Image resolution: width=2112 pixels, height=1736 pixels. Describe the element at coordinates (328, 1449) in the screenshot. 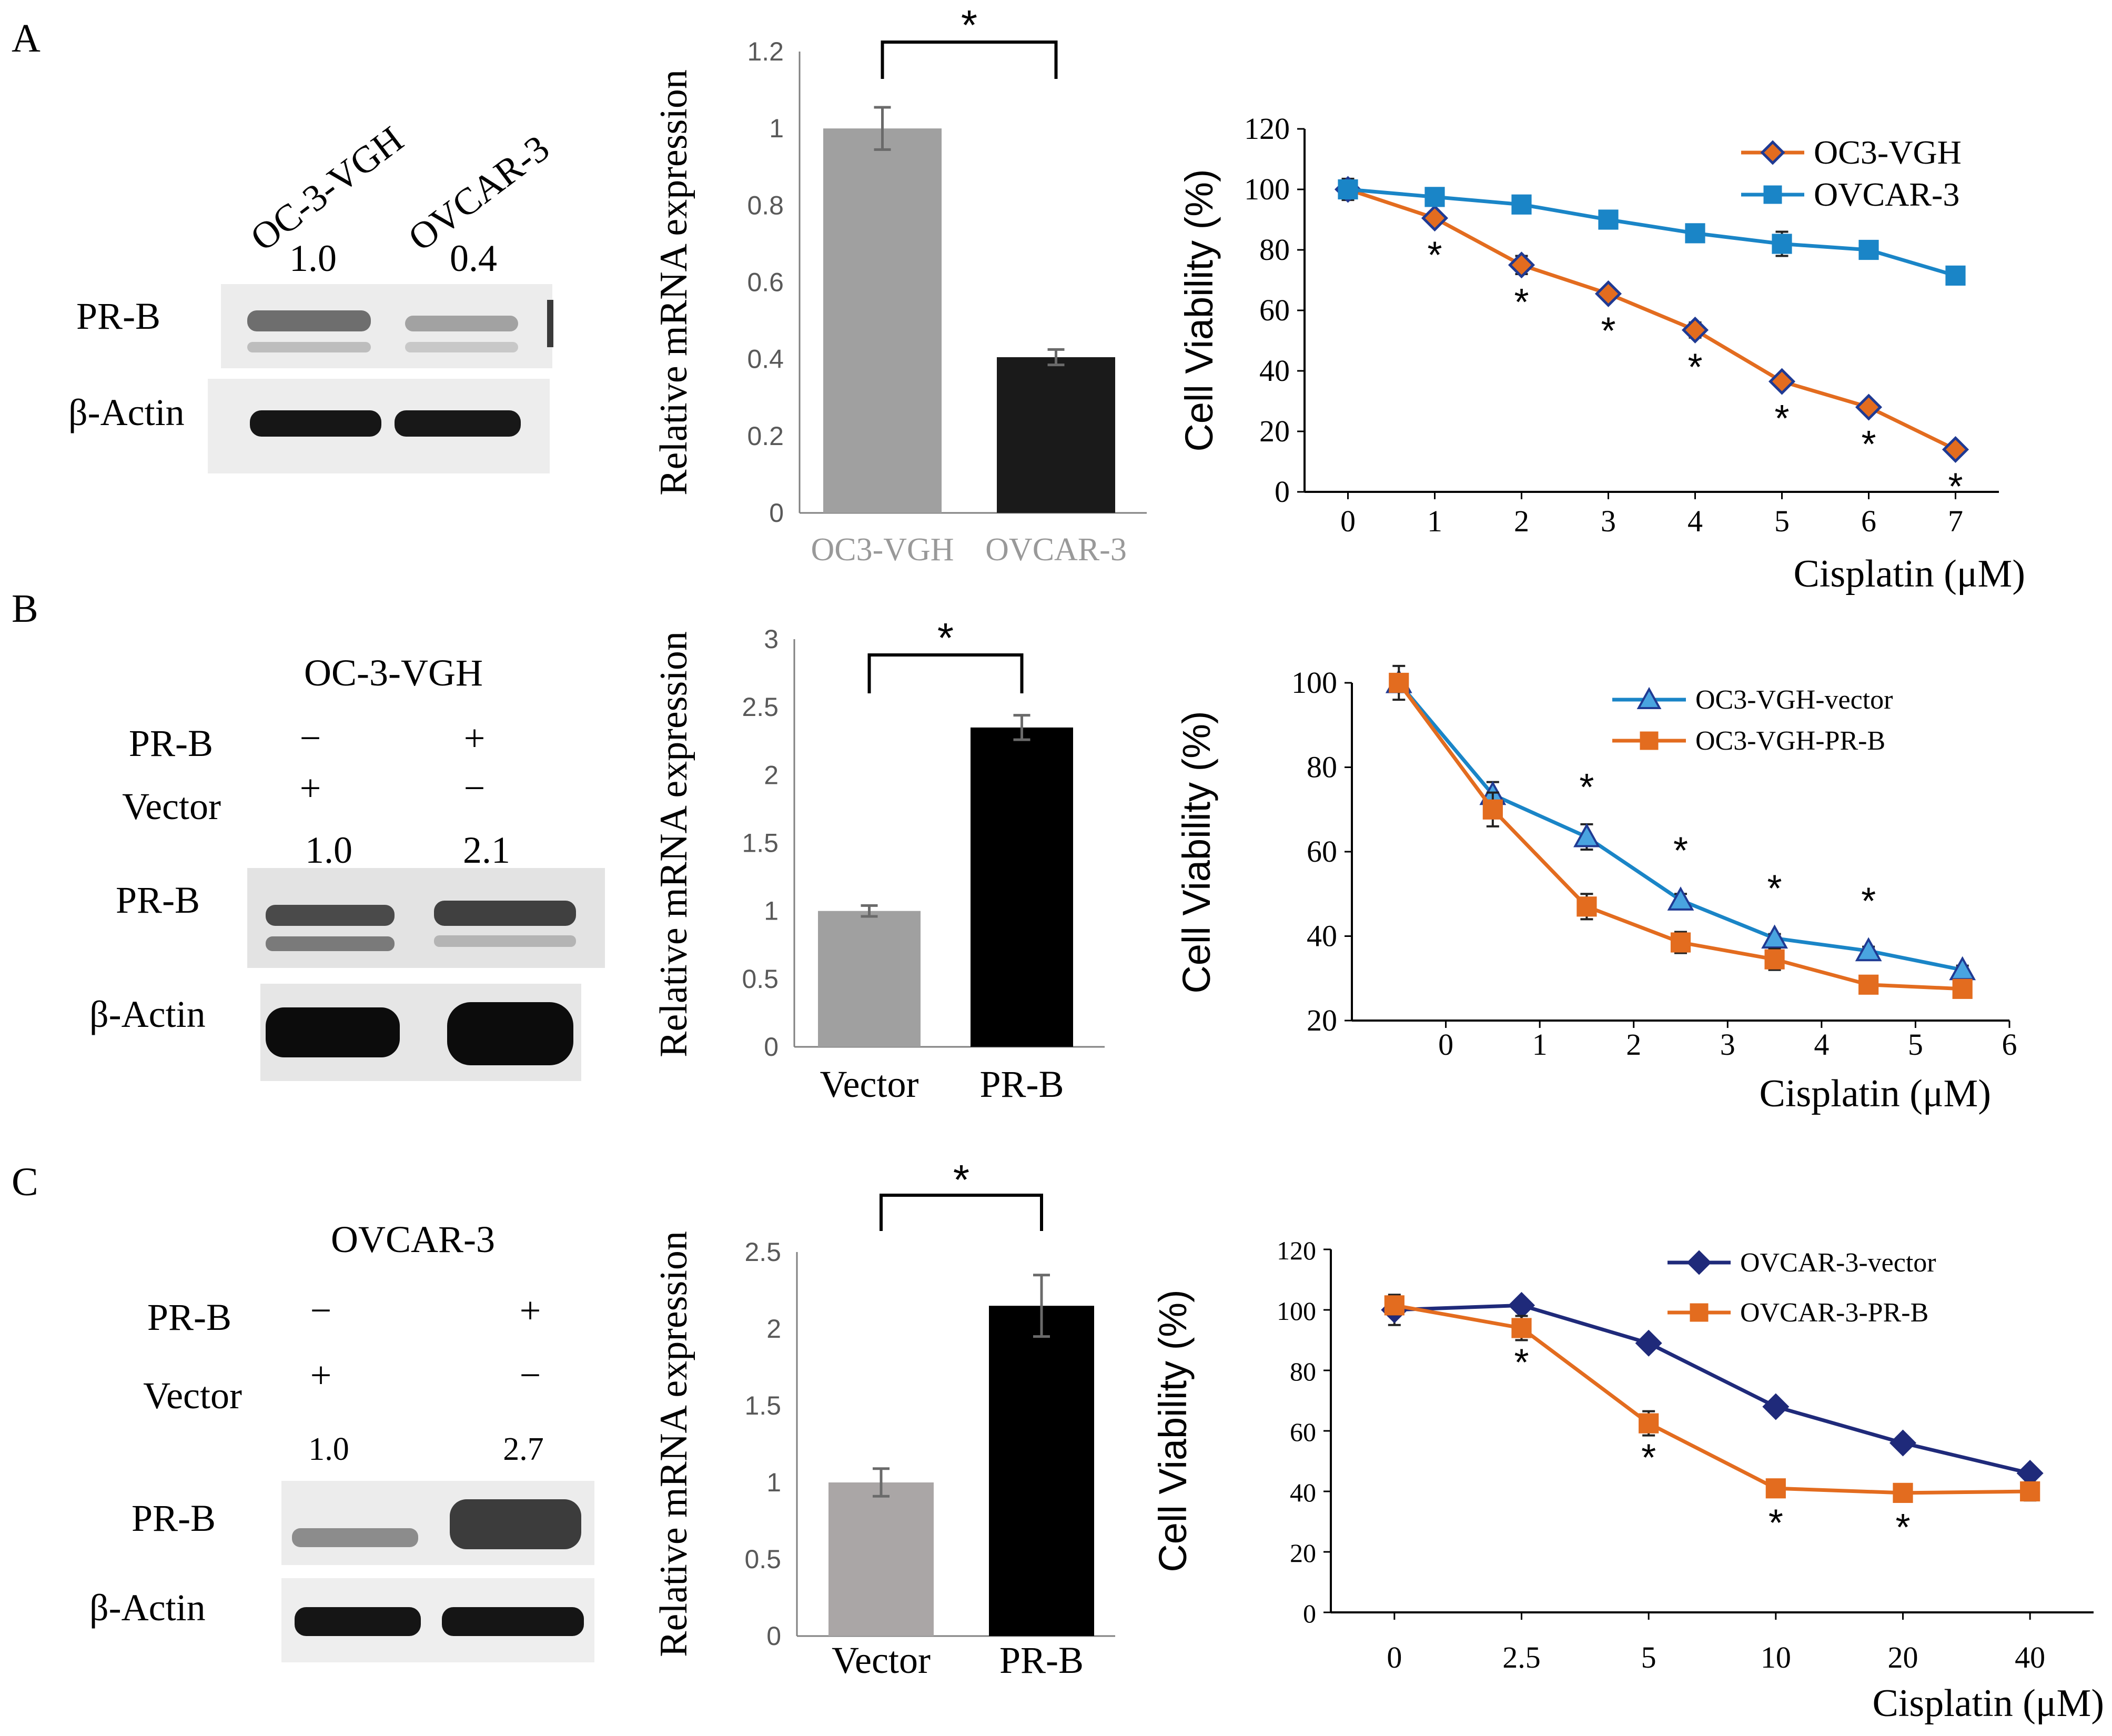

I see `blot-c-quant-1: 1.0` at that location.